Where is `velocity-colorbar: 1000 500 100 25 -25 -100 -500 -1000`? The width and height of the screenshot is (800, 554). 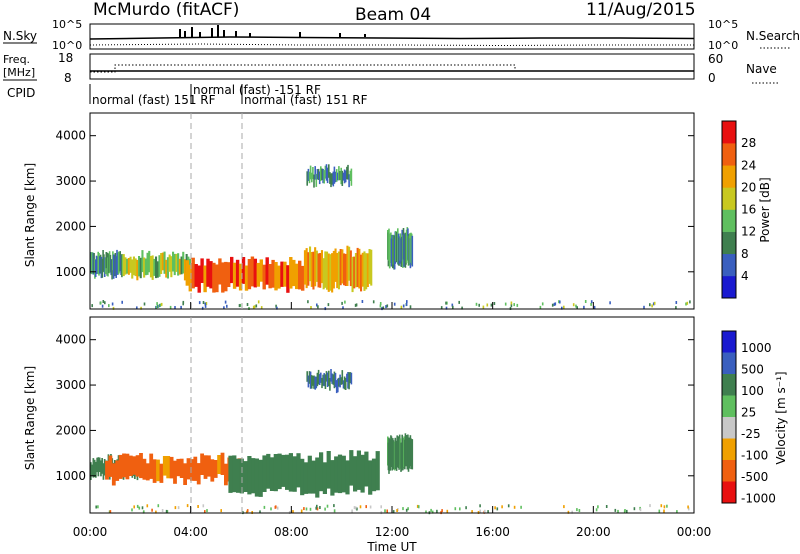 velocity-colorbar: 1000 500 100 25 -25 -100 -500 -1000 is located at coordinates (748, 417).